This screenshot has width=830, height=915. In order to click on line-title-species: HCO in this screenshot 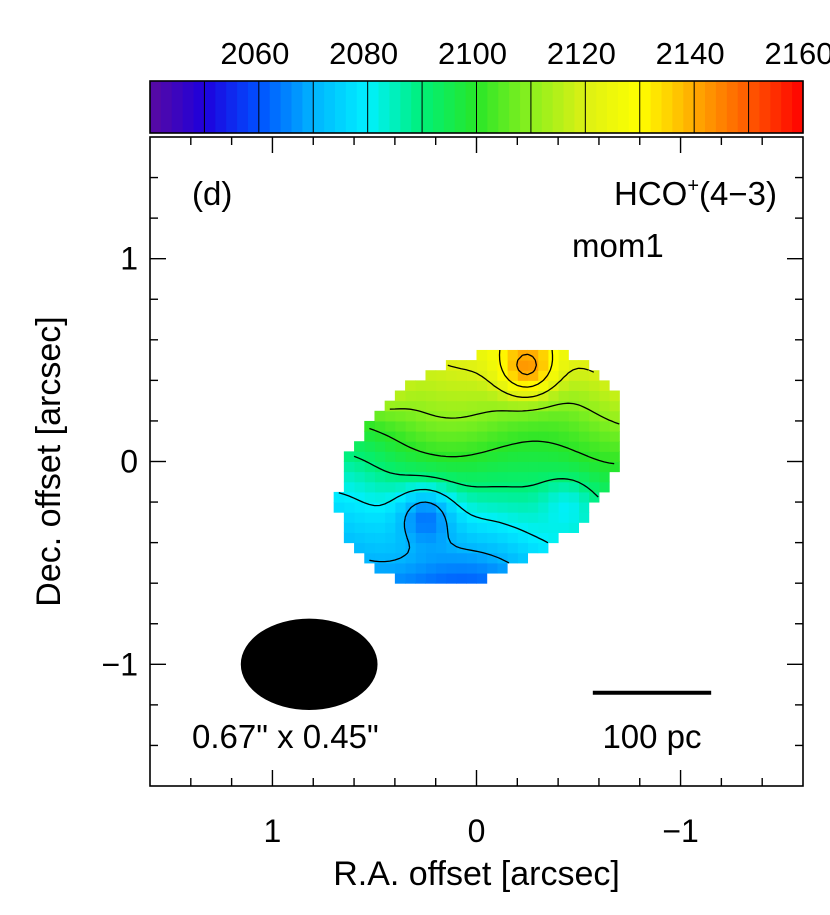, I will do `click(650, 193)`.